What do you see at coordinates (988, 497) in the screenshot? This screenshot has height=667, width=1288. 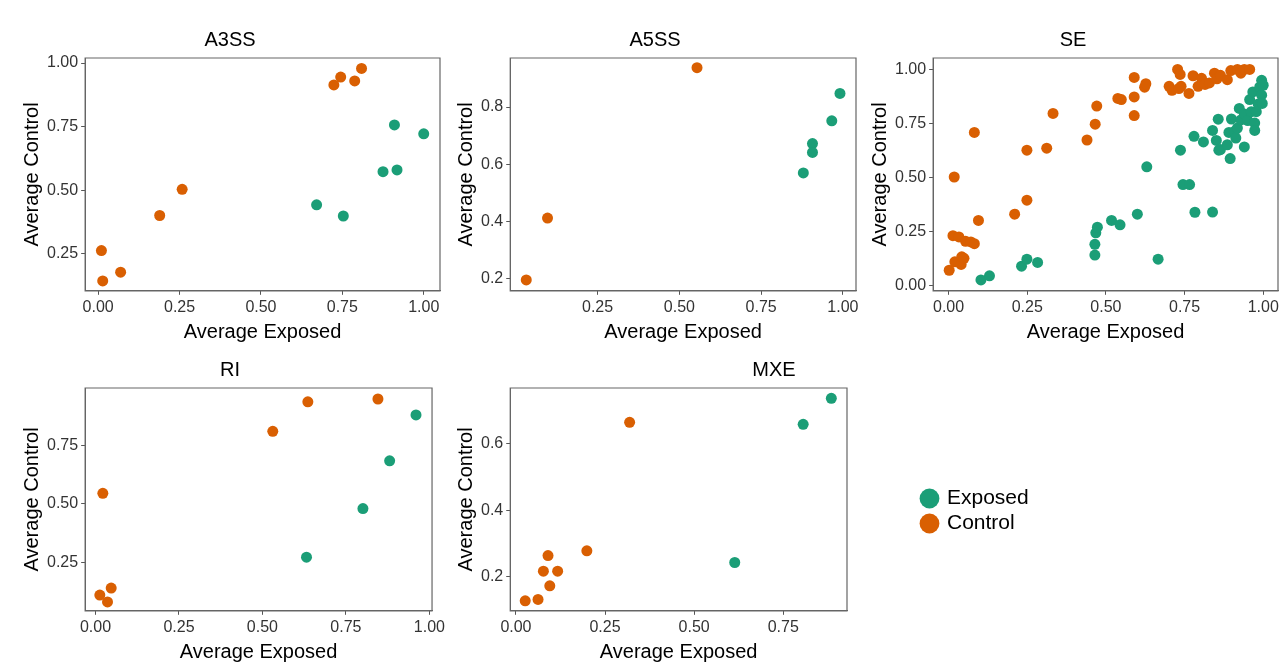 I see `legend-label: Exposed` at bounding box center [988, 497].